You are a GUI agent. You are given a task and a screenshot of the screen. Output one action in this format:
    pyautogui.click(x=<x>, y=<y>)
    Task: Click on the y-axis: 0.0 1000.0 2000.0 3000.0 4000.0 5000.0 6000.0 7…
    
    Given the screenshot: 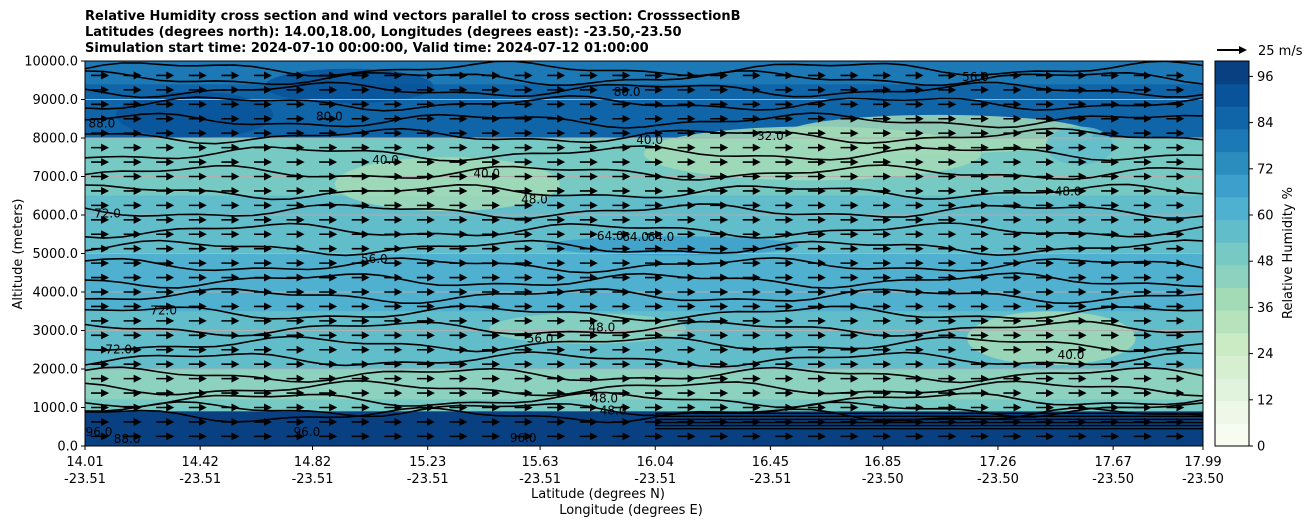 What is the action you would take?
    pyautogui.click(x=54, y=255)
    